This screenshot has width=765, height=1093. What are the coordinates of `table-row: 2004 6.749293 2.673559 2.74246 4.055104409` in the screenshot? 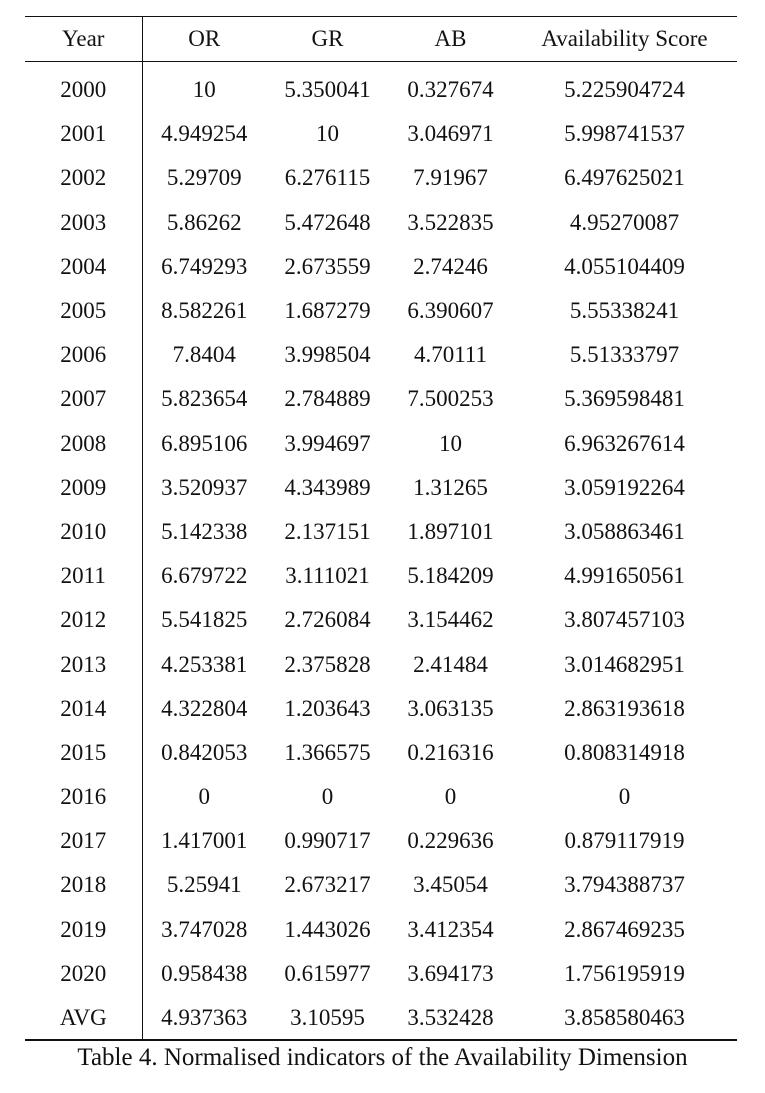 It's located at (381, 266).